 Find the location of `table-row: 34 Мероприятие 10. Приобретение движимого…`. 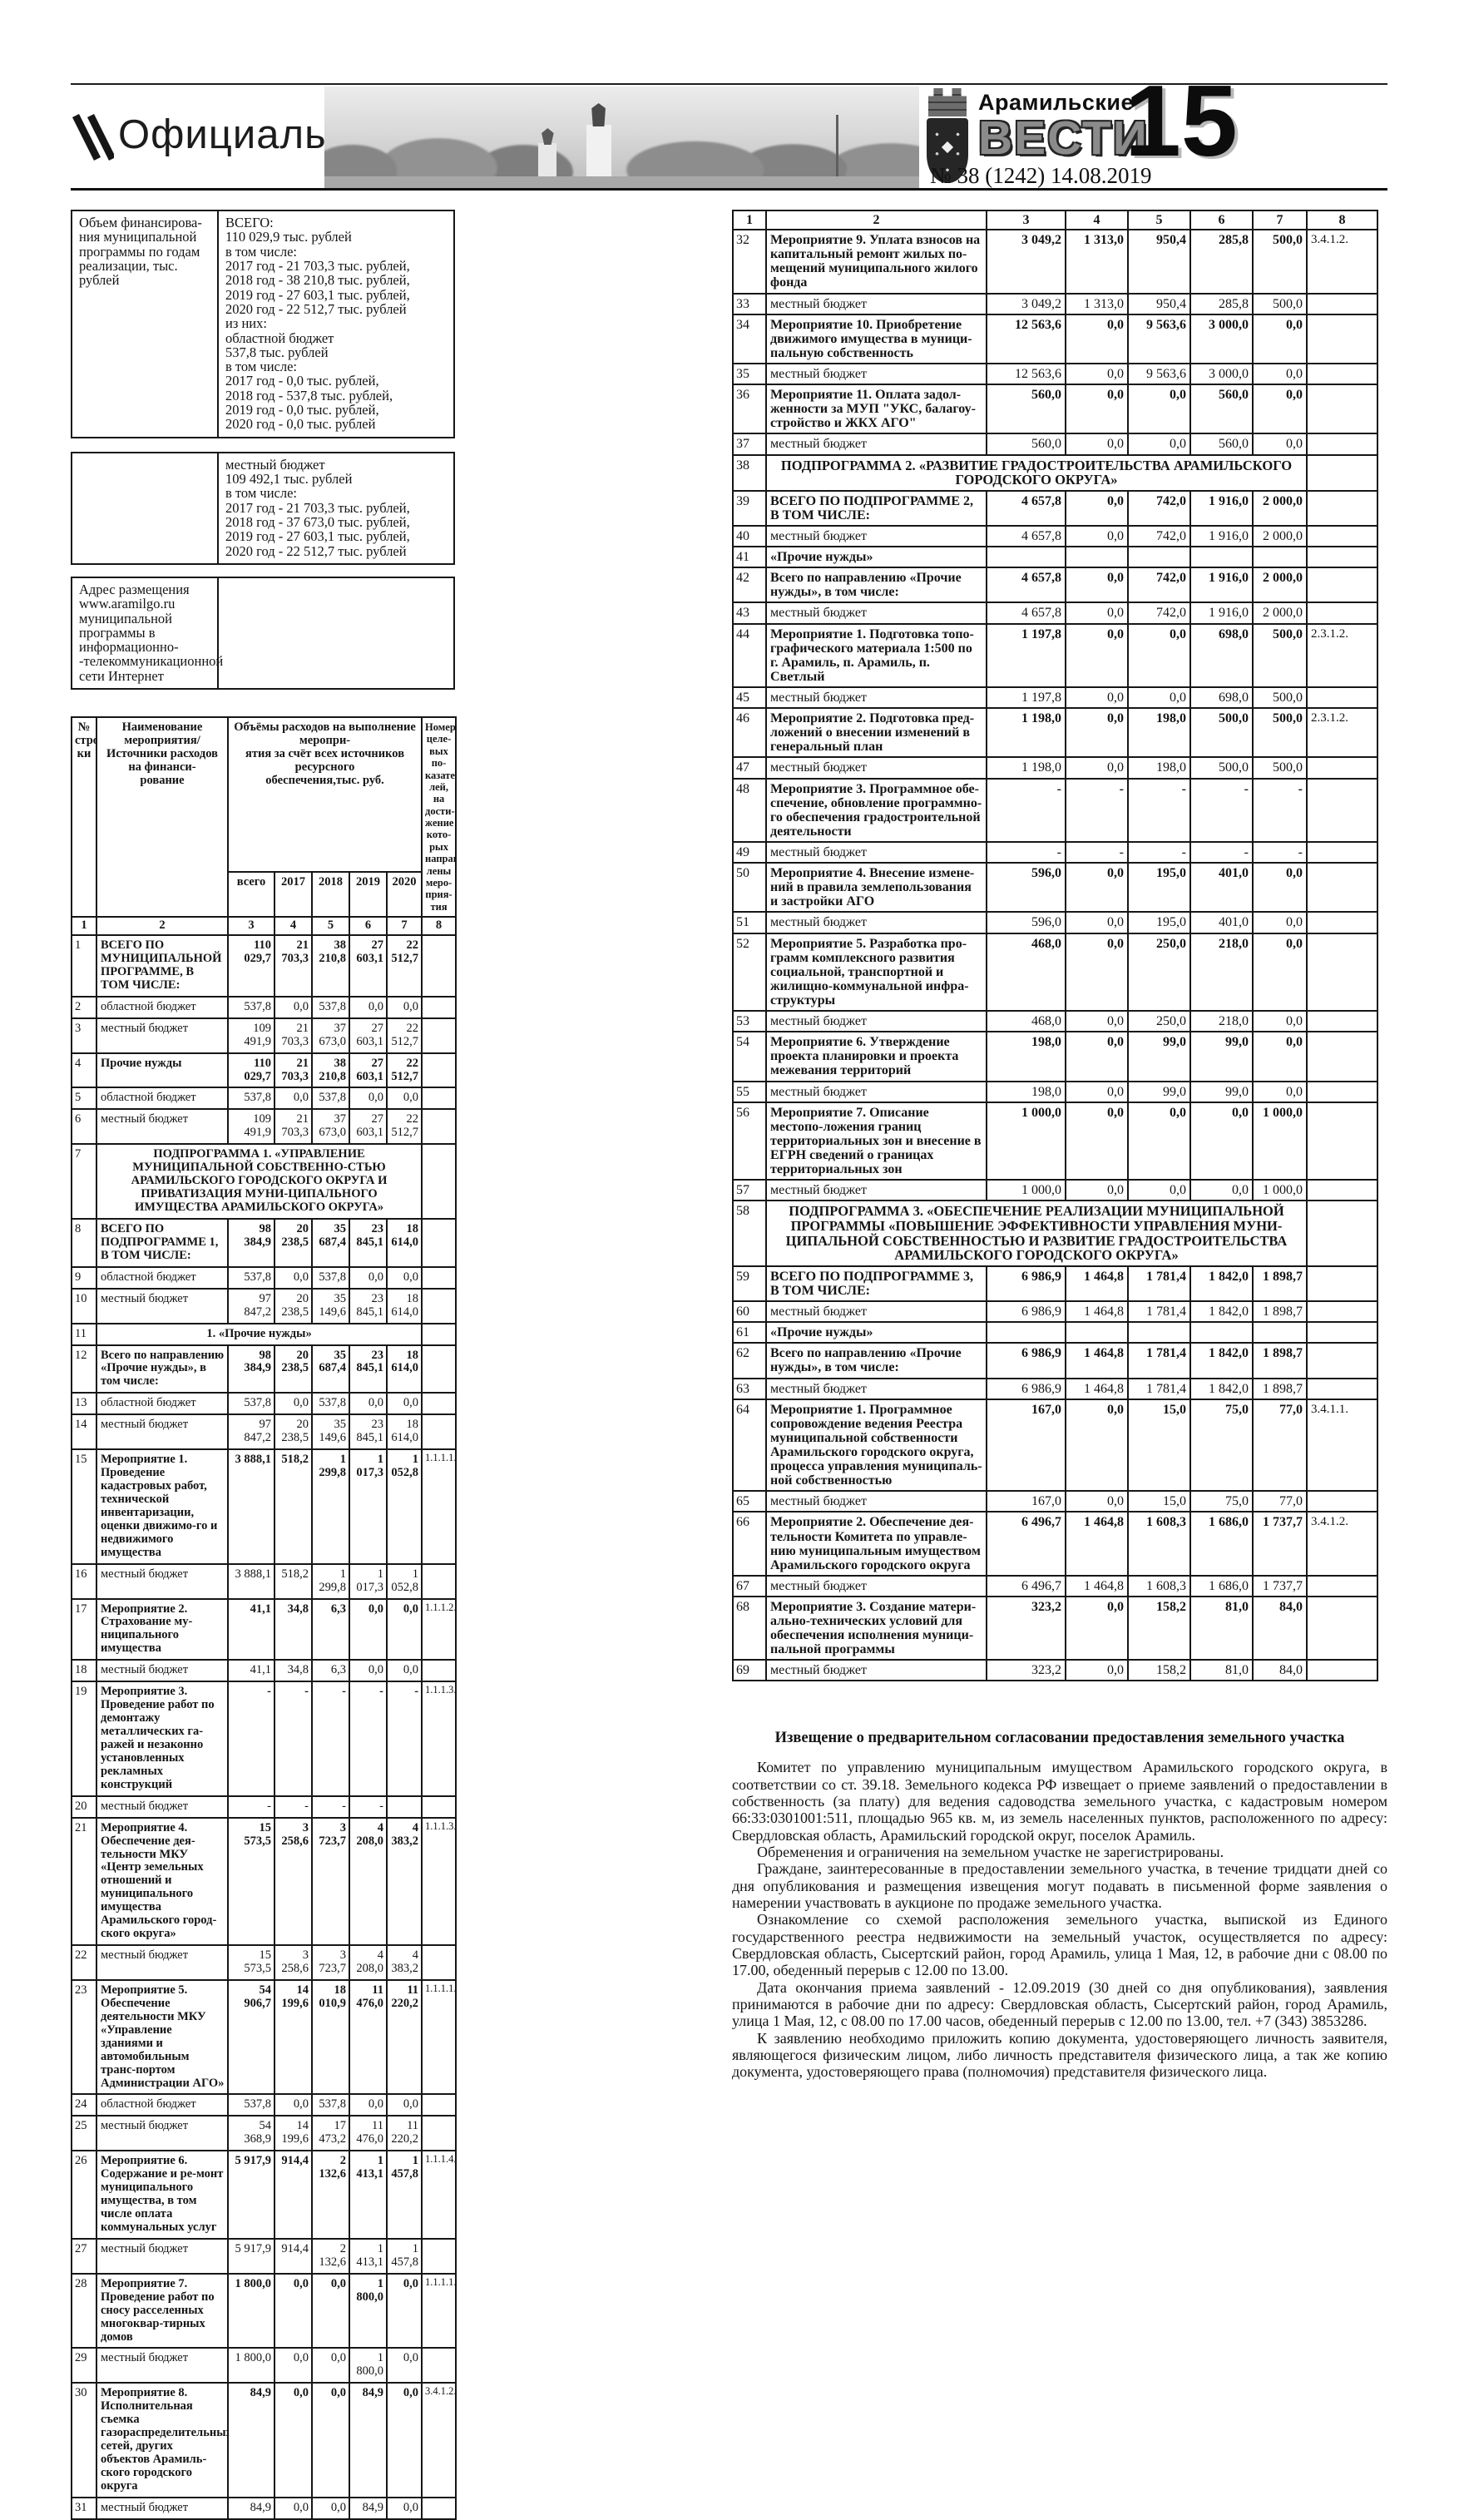

table-row: 34 Мероприятие 10. Приобретение движимого… is located at coordinates (1055, 338).